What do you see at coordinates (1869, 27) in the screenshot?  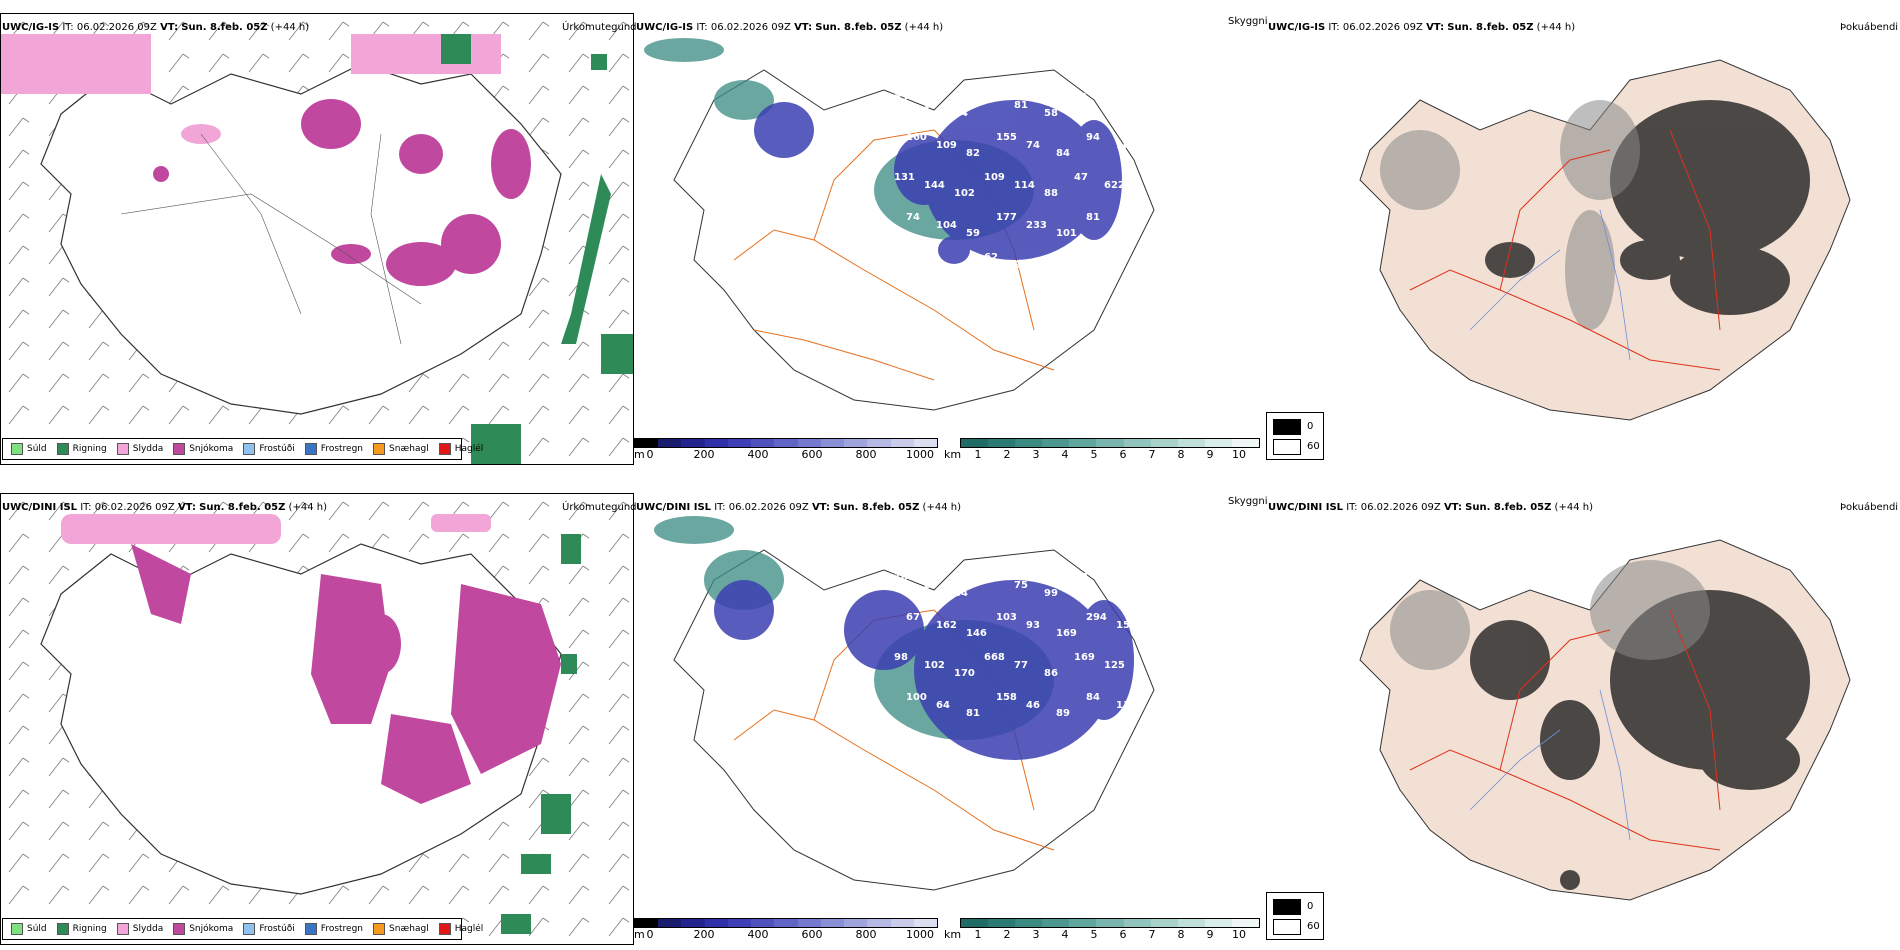 I see `fog-title-row1: Þokuábendi` at bounding box center [1869, 27].